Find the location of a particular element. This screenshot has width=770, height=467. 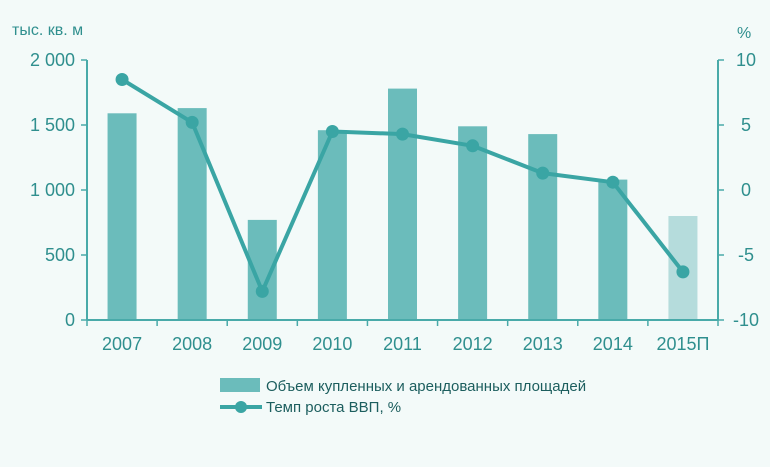

gdp-point-2015П is located at coordinates (683, 272).